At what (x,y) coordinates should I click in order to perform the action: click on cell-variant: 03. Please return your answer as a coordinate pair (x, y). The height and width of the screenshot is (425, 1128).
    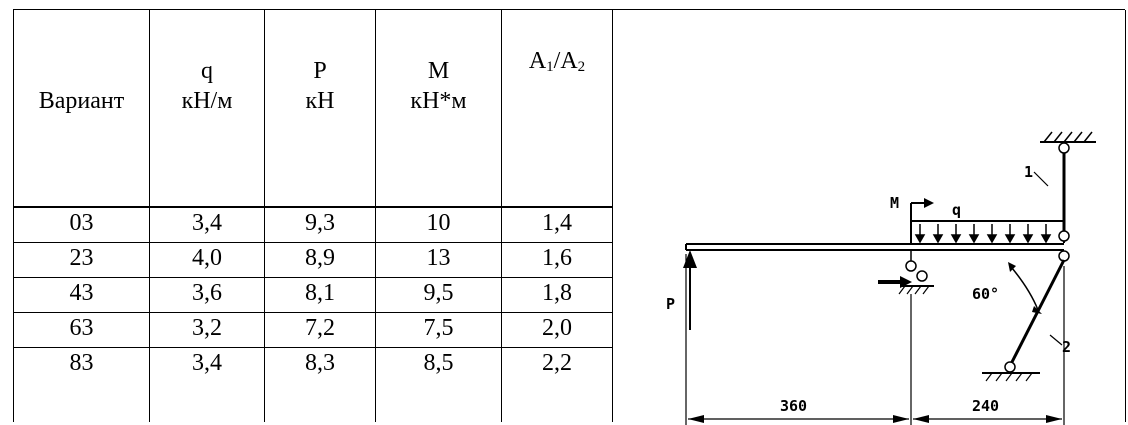
    Looking at the image, I should click on (81, 224).